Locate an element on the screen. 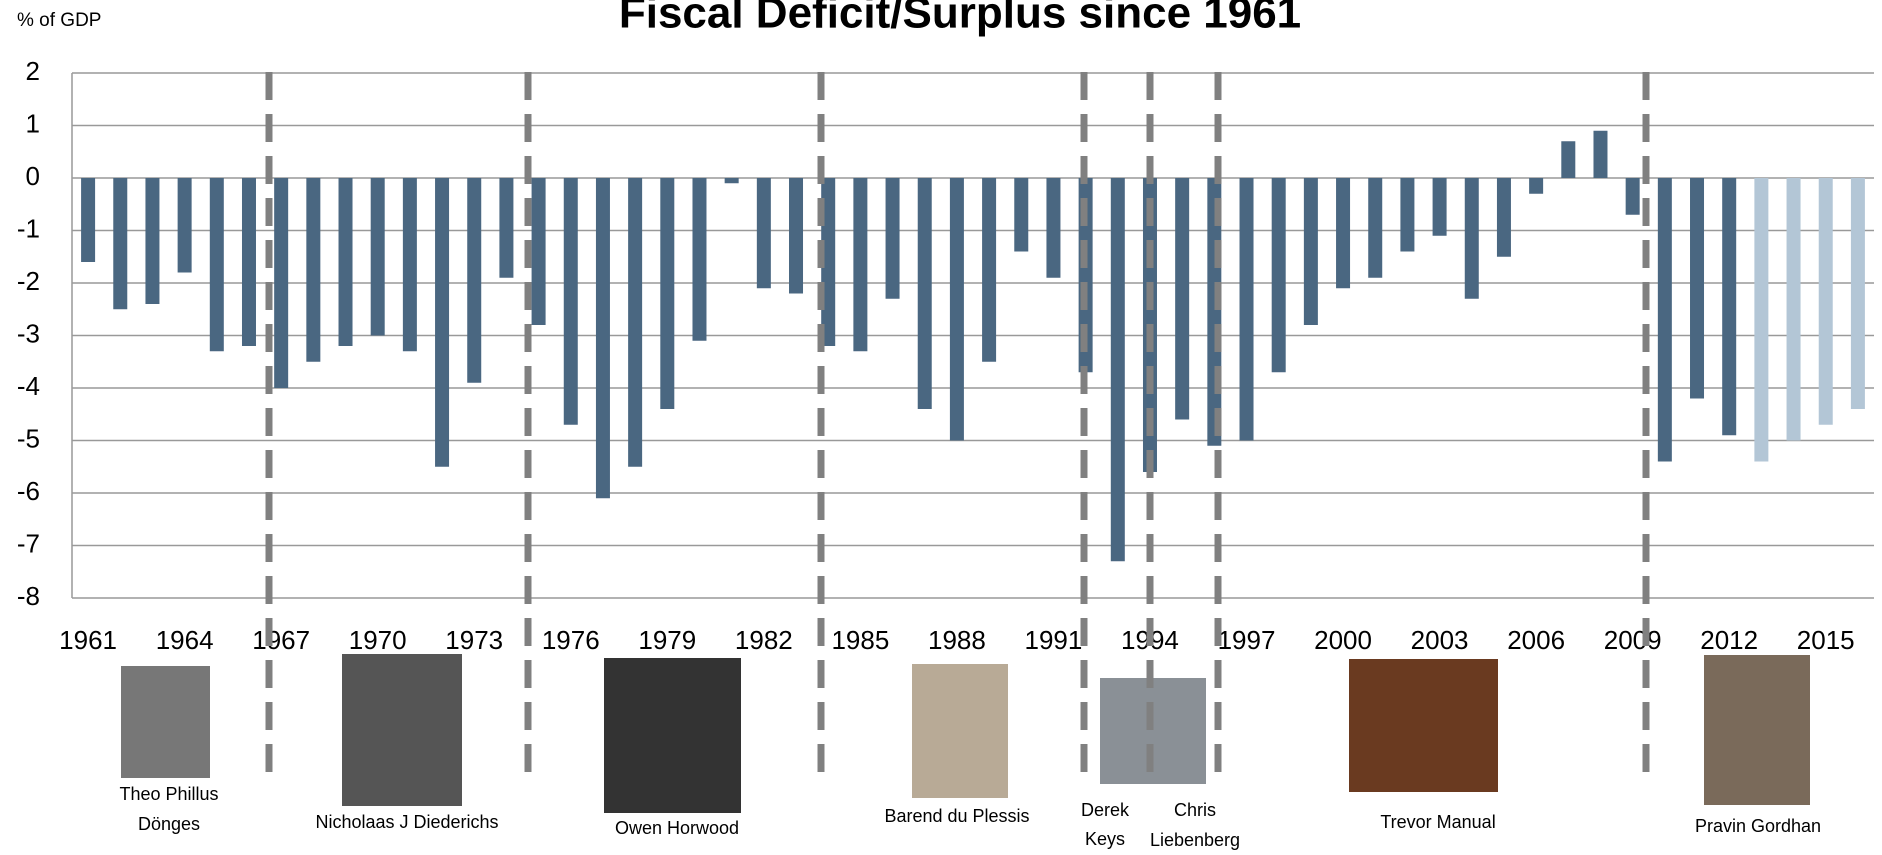  y-tick-label: -7 is located at coordinates (28, 543).